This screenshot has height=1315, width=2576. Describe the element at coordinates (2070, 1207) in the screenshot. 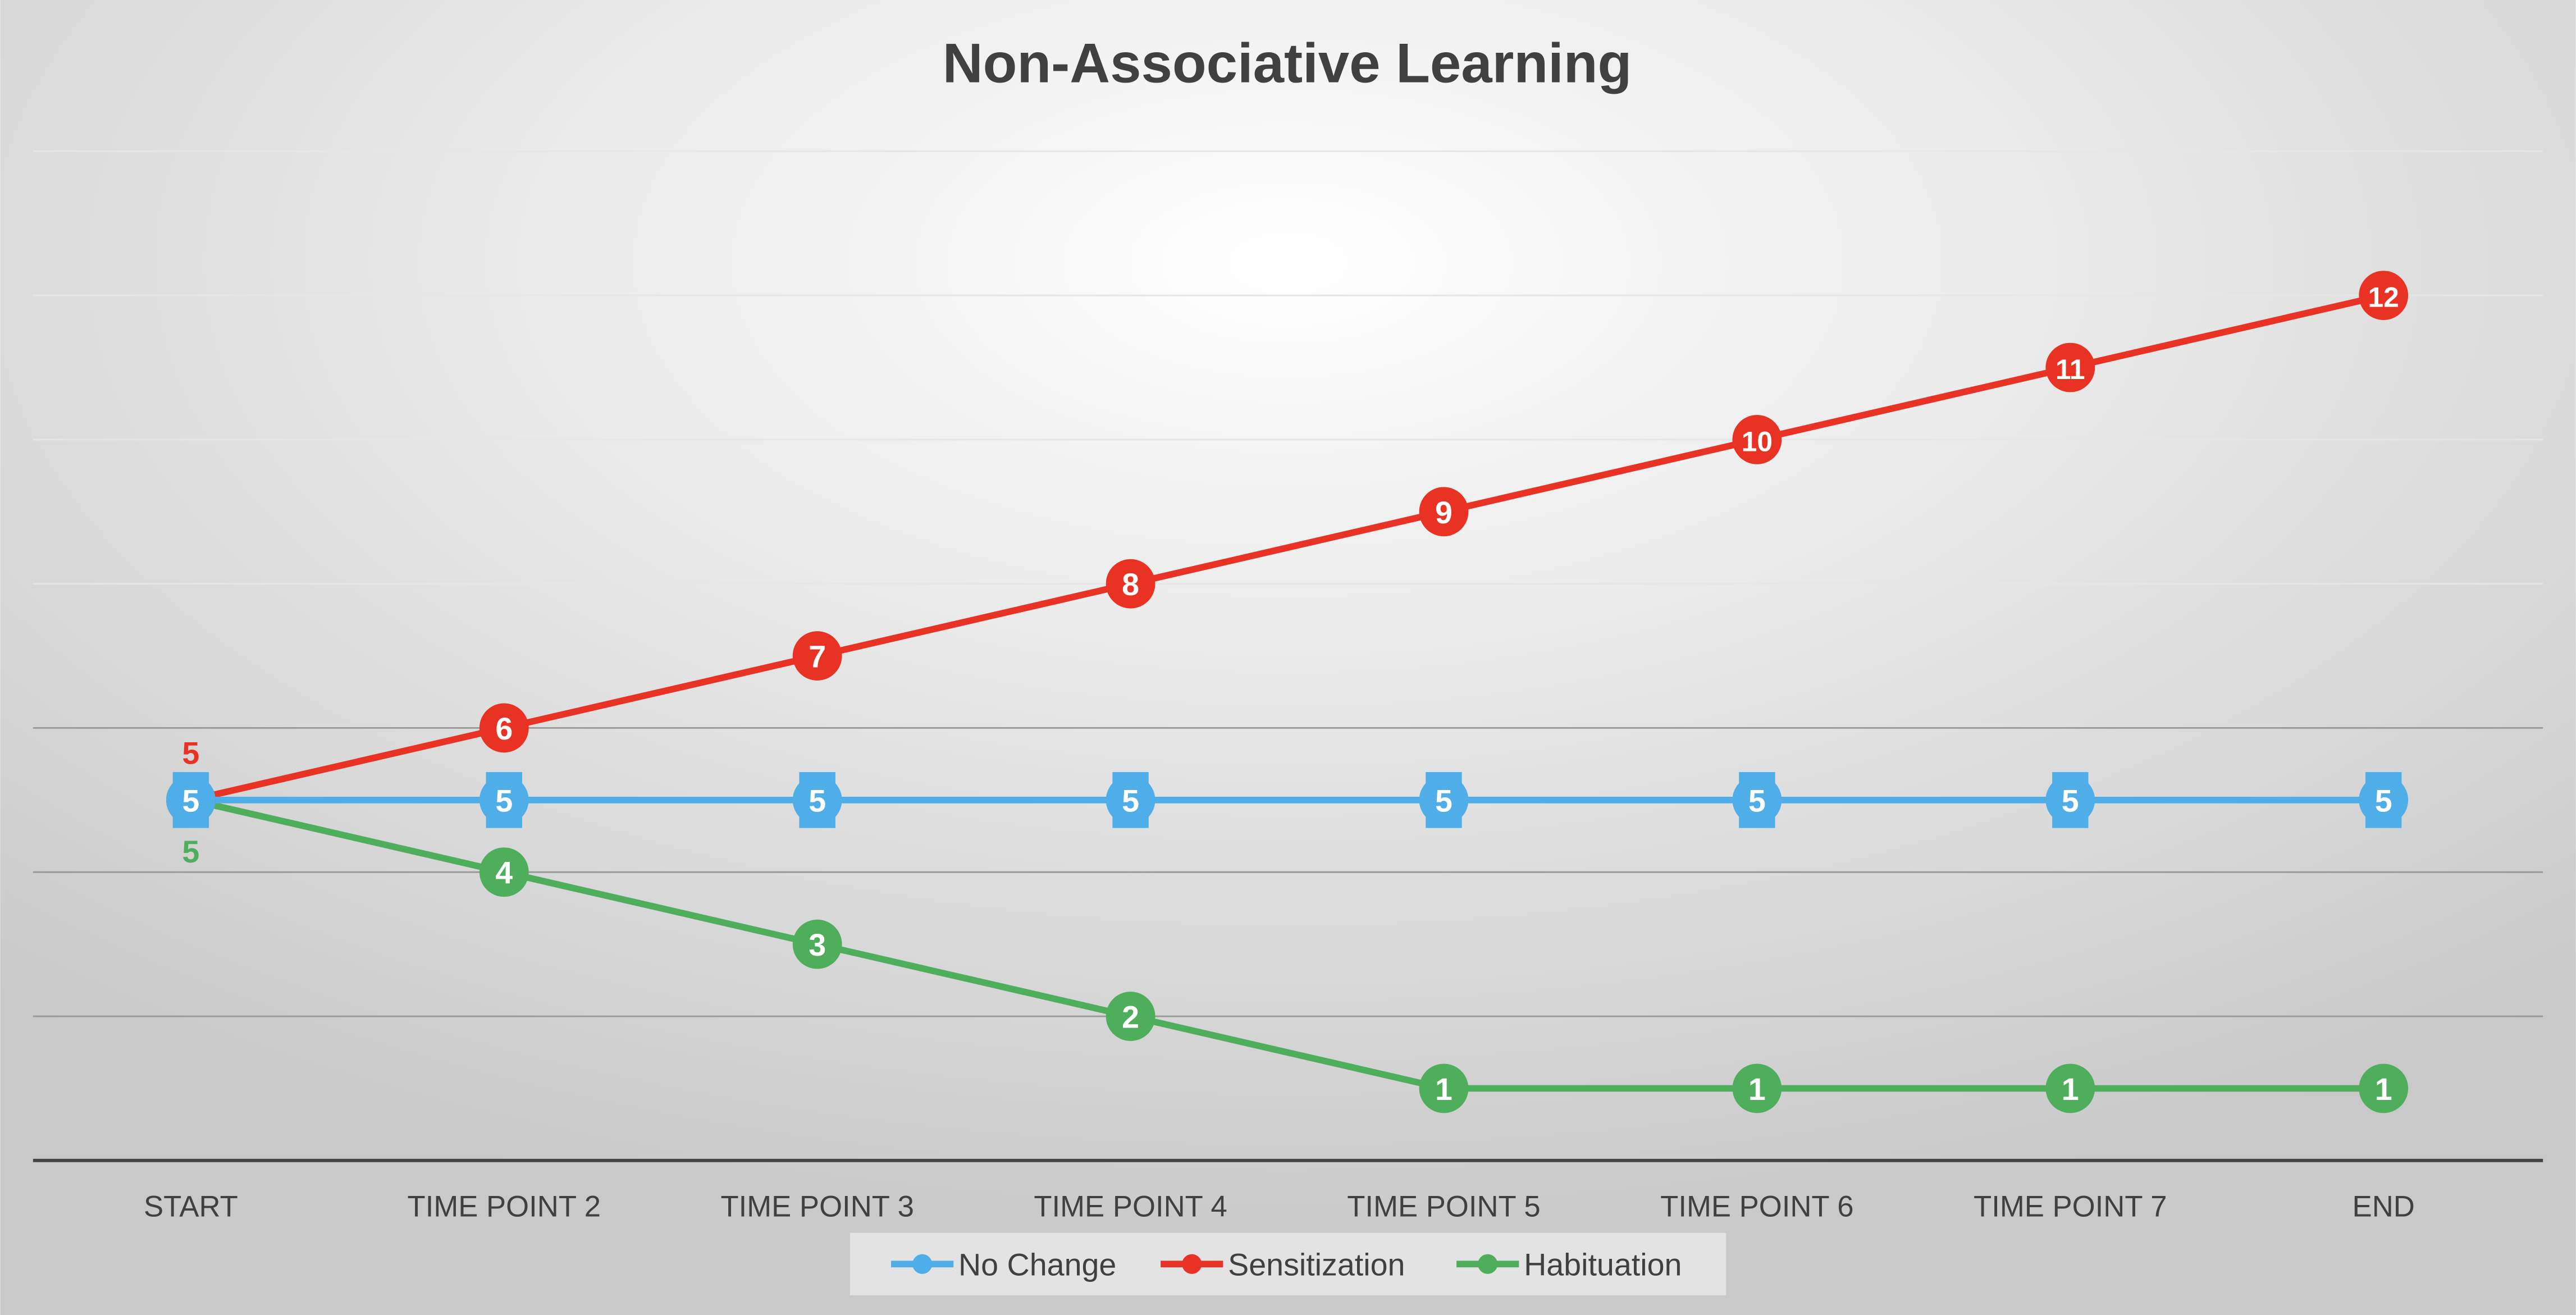

I see `x-tick-label: TIME POINT 7` at that location.